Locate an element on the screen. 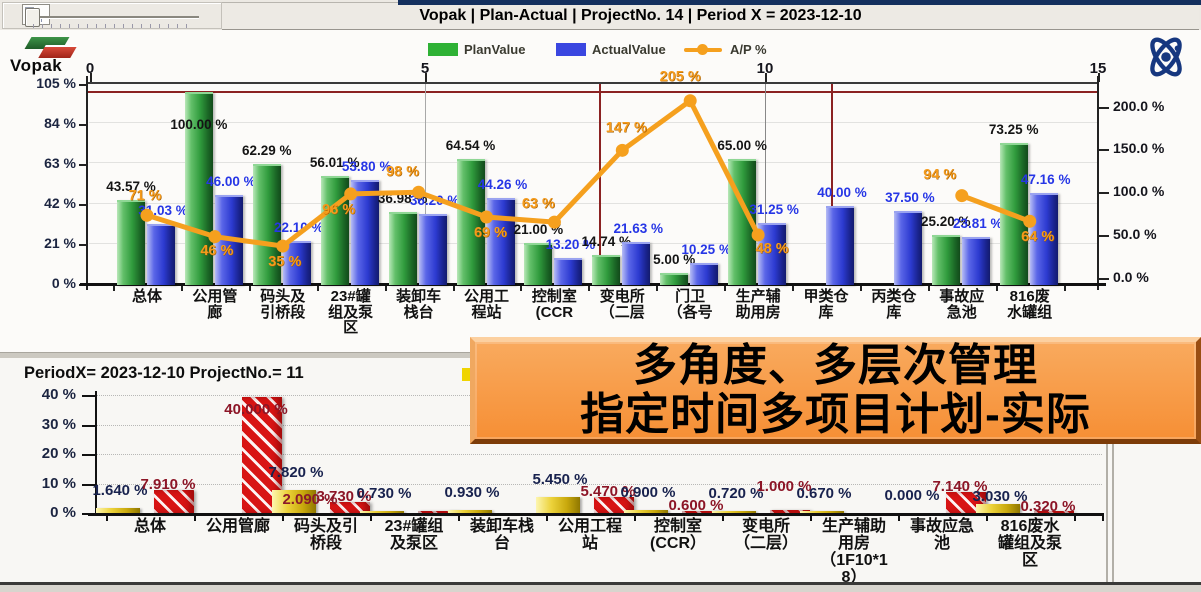 This screenshot has height=592, width=1201. plan-value-label: 64.54 % is located at coordinates (470, 146).